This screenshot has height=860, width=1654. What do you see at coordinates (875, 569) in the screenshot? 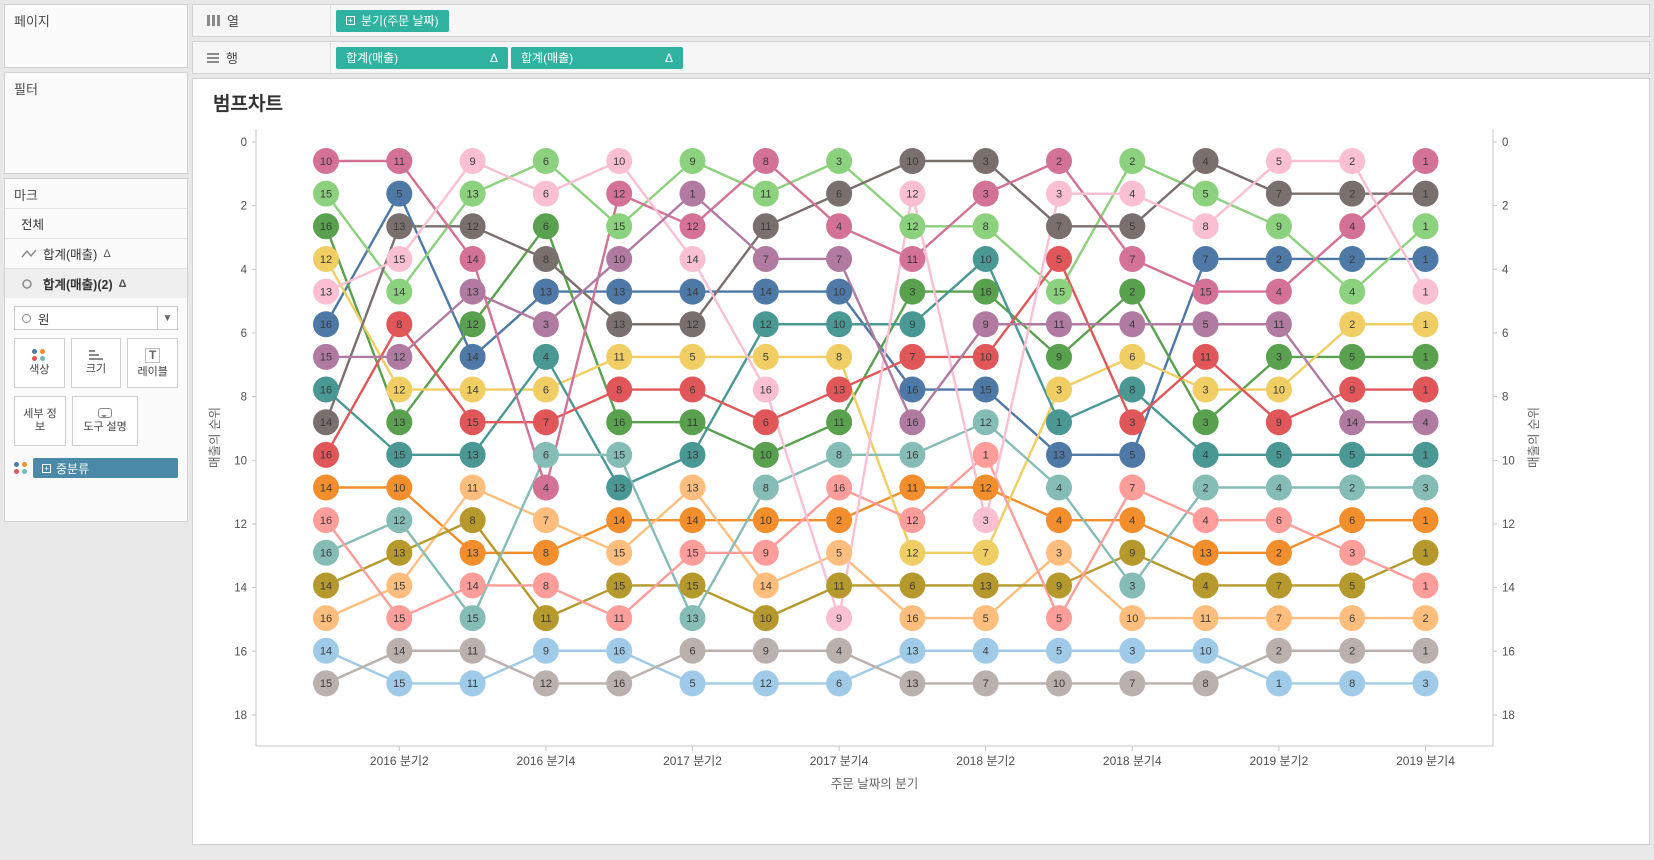
I see `series-line-OL` at bounding box center [875, 569].